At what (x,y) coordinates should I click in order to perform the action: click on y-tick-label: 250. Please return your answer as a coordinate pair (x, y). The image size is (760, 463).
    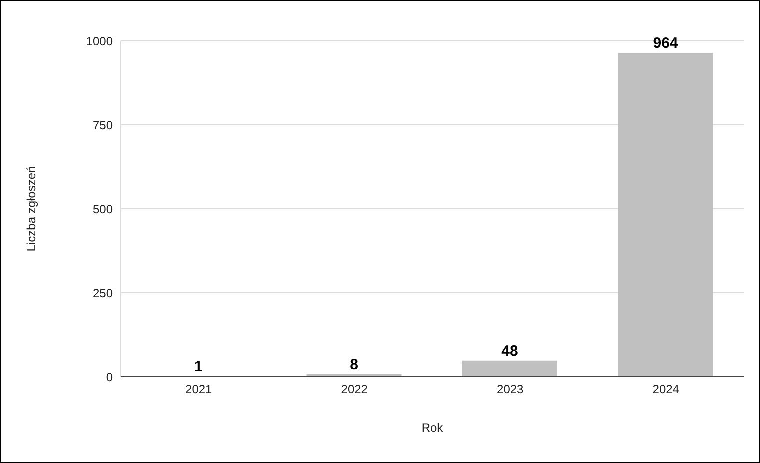
    Looking at the image, I should click on (103, 293).